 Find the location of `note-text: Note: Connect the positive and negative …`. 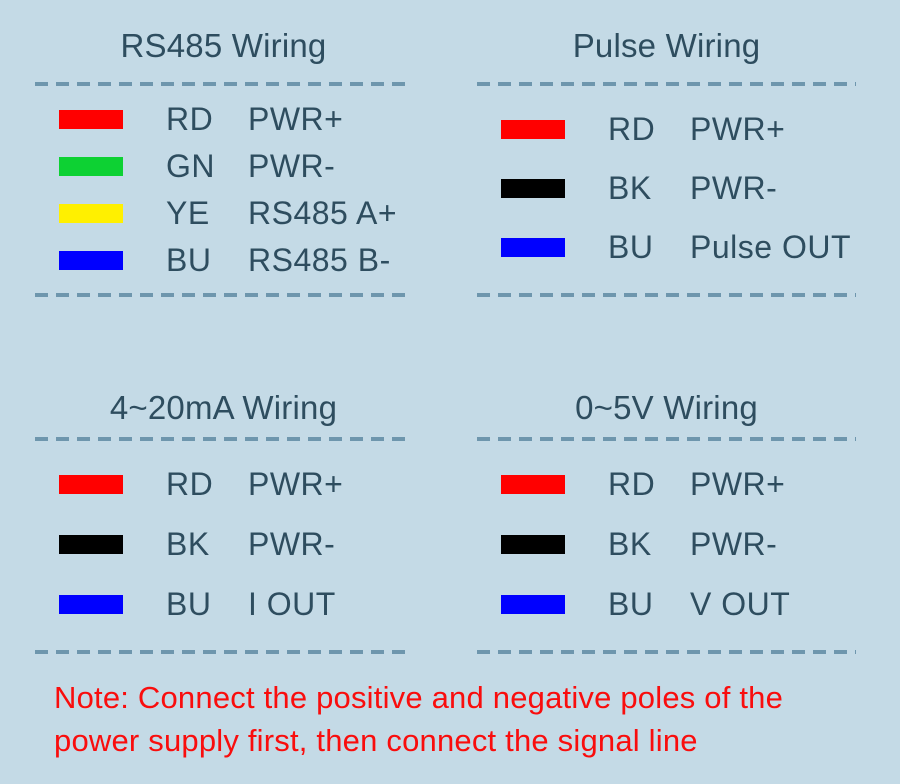

note-text: Note: Connect the positive and negative … is located at coordinates (469, 719).